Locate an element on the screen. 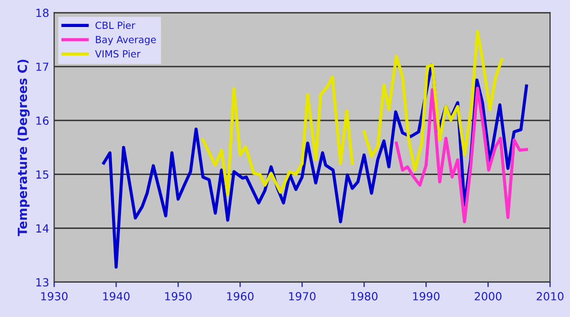 Image resolution: width=570 pixels, height=317 pixels. x-tick-label: 1940 is located at coordinates (116, 296).